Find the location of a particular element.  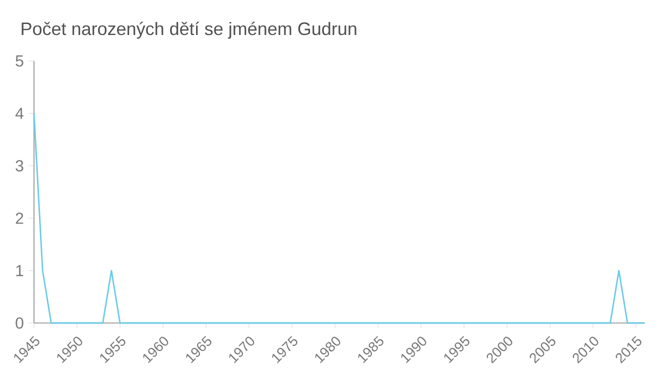

y-tick-label: 5 is located at coordinates (20, 61).